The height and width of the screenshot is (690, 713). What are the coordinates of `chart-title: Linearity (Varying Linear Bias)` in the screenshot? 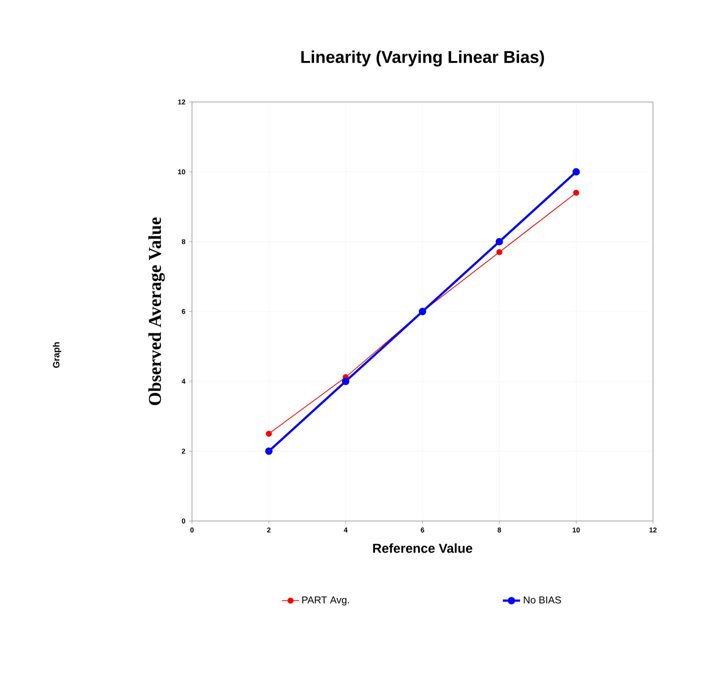 It's located at (422, 58).